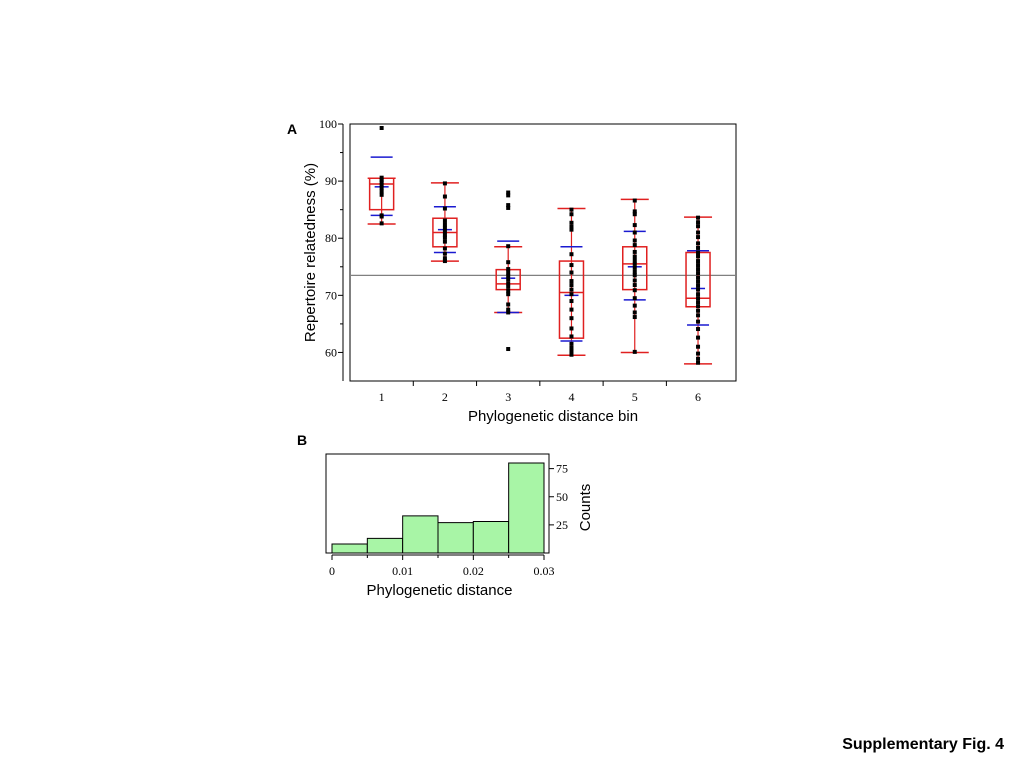  I want to click on panel-a-y-axis-title: Repertoire relatedness (%), so click(310, 252).